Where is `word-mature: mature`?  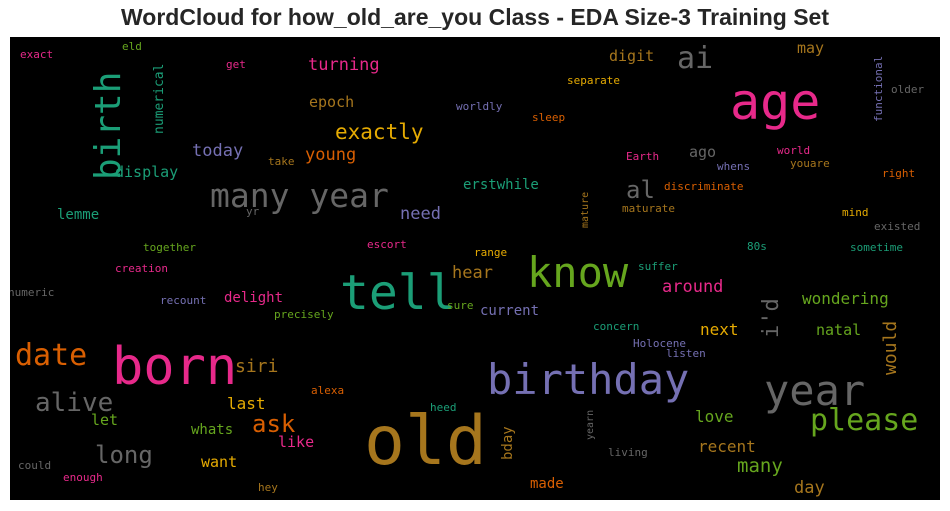 word-mature: mature is located at coordinates (585, 210).